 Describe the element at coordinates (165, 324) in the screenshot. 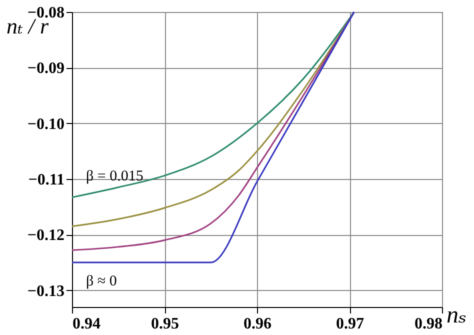

I see `x-tick-label: 0.95` at that location.